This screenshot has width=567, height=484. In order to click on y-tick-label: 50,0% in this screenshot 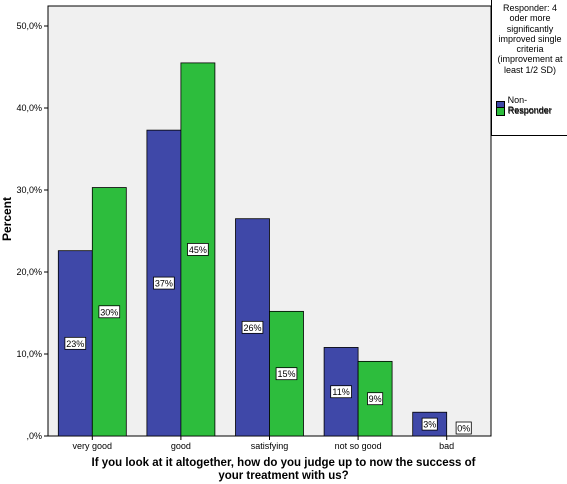, I will do `click(29, 26)`.